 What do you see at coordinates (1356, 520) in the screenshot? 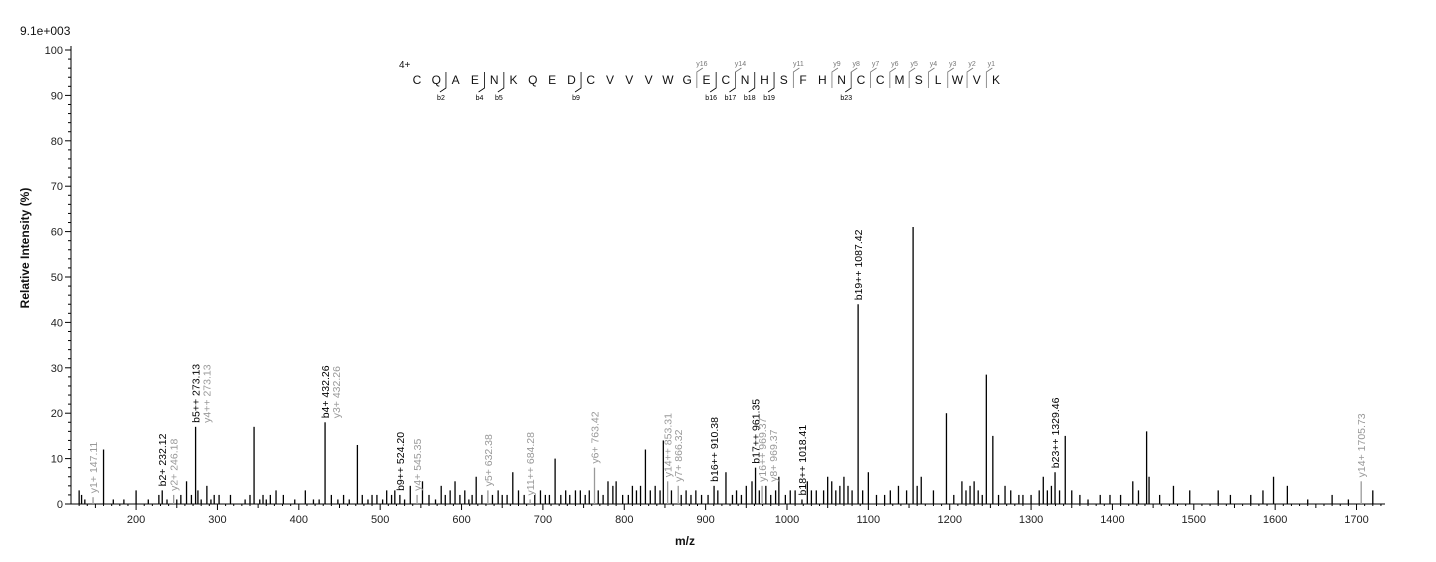
I see `x-tick-label: 1700` at bounding box center [1356, 520].